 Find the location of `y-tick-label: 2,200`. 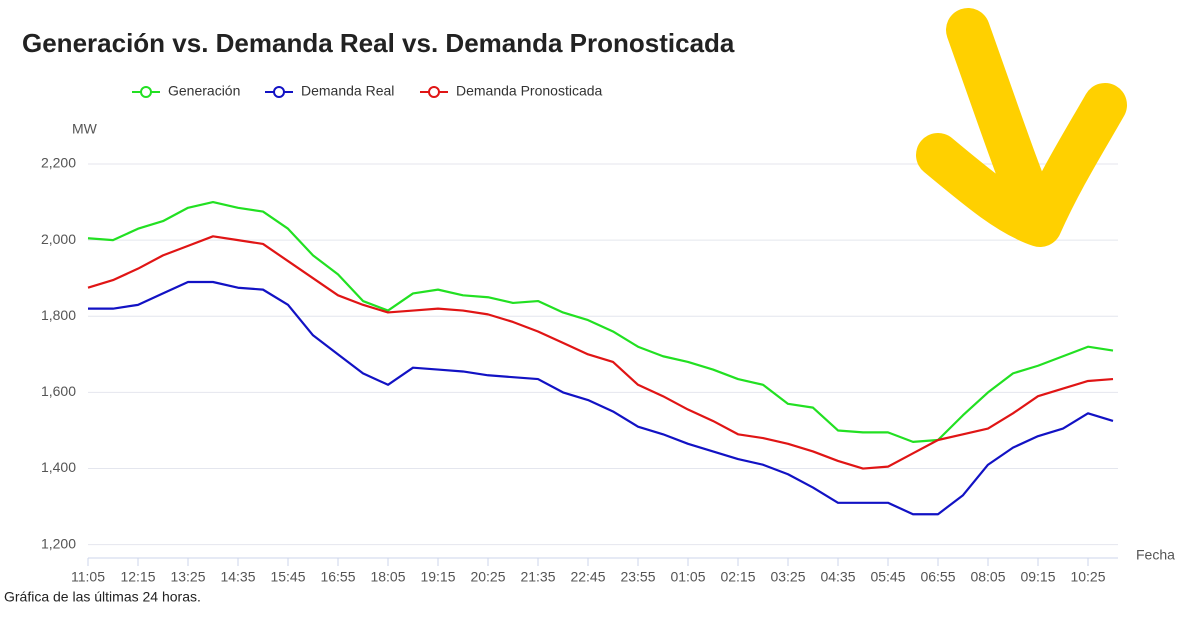

y-tick-label: 2,200 is located at coordinates (58, 163).